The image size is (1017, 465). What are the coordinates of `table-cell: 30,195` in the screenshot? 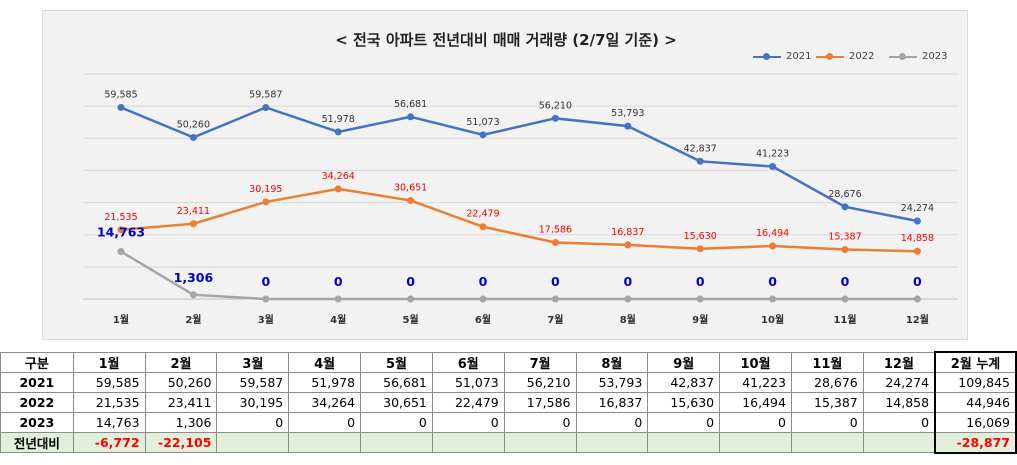 It's located at (253, 402).